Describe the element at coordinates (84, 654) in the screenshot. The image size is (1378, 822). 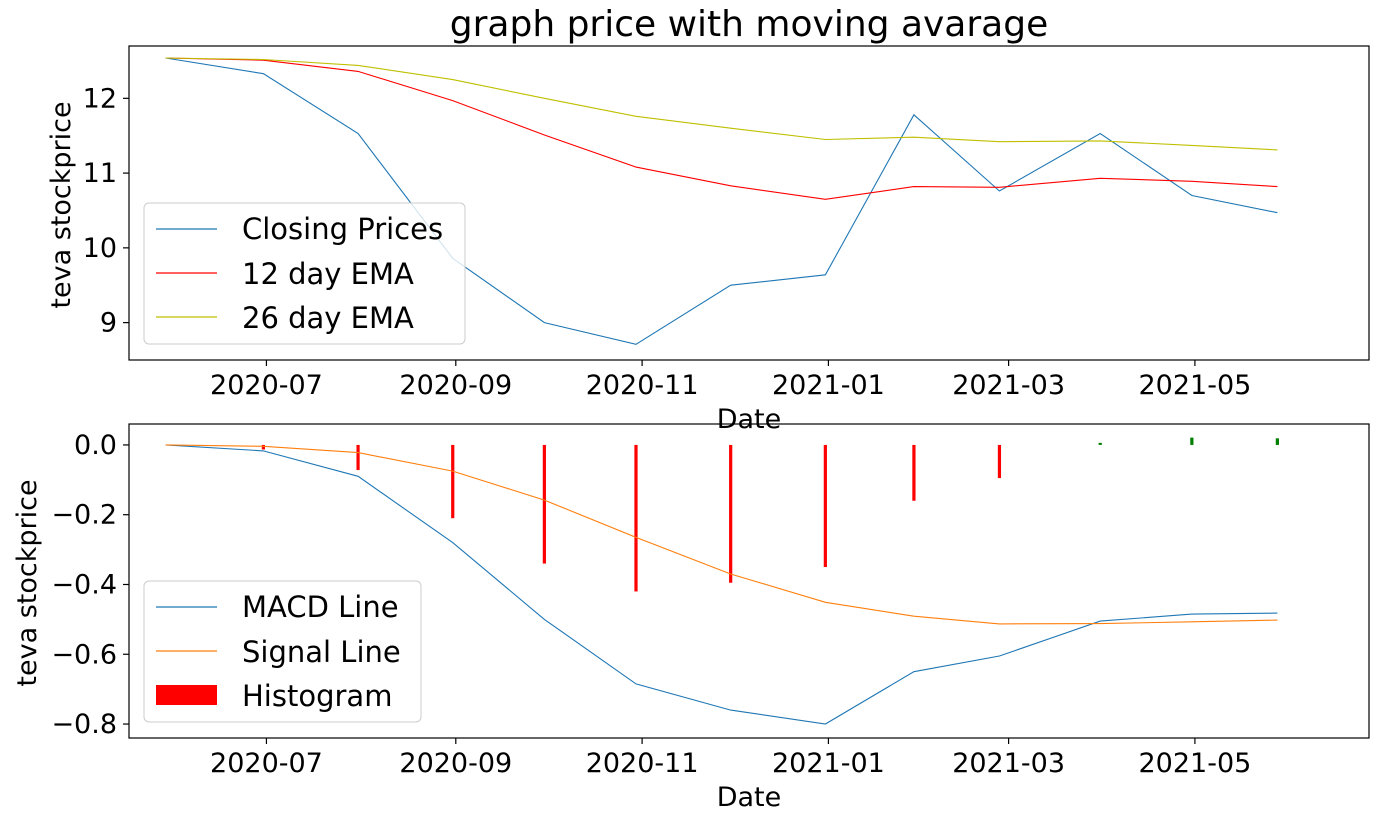
I see `y-tick-label: −0.6` at that location.